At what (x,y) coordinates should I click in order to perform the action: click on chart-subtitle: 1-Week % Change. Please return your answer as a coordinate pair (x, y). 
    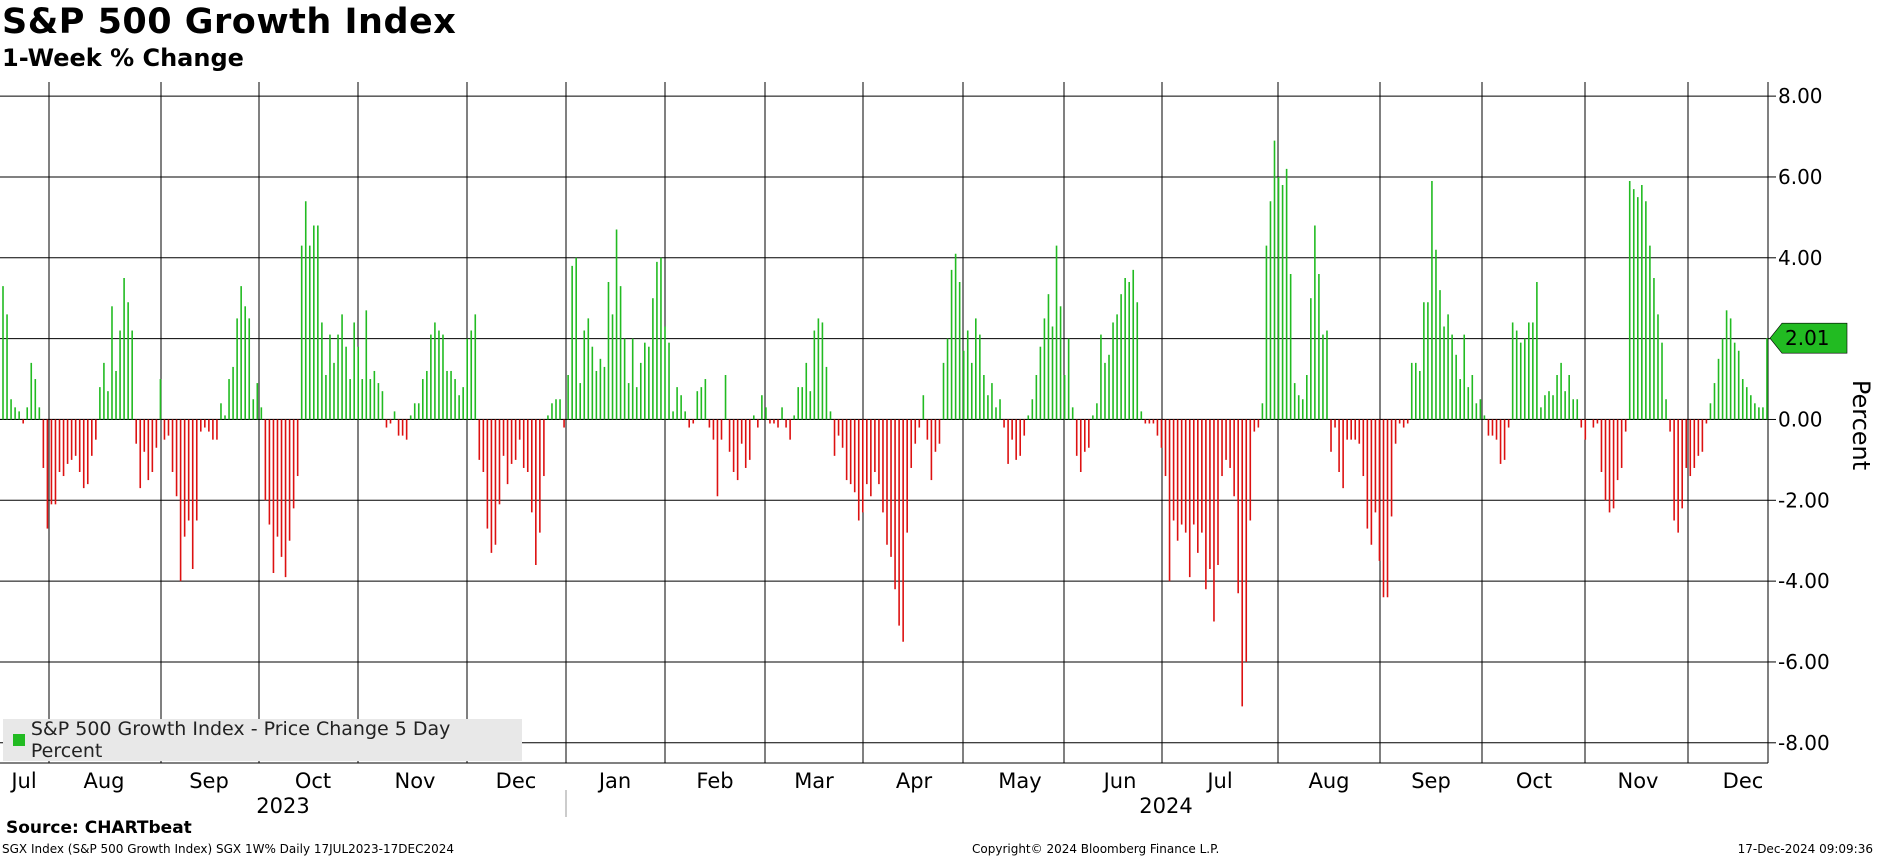
    Looking at the image, I should click on (123, 58).